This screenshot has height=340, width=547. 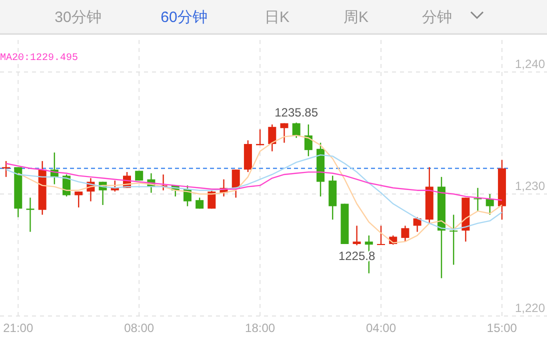 What do you see at coordinates (502, 328) in the screenshot?
I see `x-tick-label: 15:00` at bounding box center [502, 328].